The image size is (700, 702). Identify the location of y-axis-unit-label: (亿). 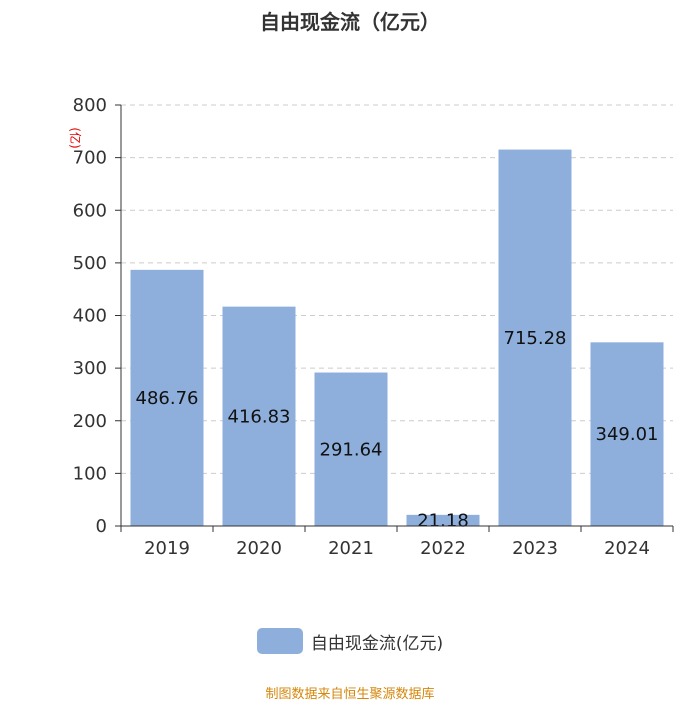
(75, 137).